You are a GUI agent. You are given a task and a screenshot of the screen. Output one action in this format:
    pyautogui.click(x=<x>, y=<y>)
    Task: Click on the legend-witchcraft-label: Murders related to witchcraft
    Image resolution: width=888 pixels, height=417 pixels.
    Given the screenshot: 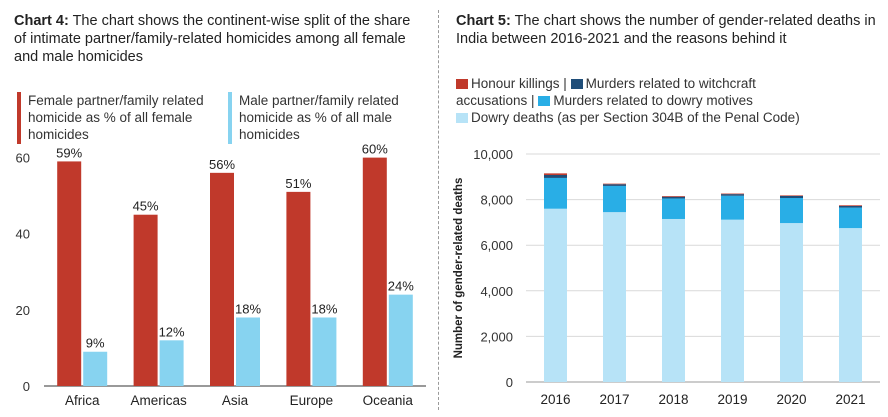 What is the action you would take?
    pyautogui.click(x=670, y=83)
    